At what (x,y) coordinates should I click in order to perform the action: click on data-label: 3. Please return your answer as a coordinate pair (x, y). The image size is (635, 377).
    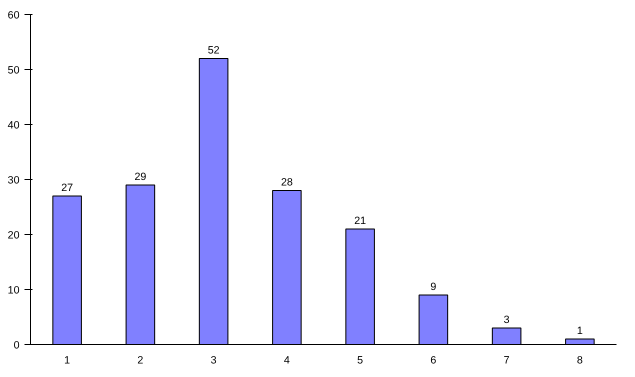
    Looking at the image, I should click on (507, 320).